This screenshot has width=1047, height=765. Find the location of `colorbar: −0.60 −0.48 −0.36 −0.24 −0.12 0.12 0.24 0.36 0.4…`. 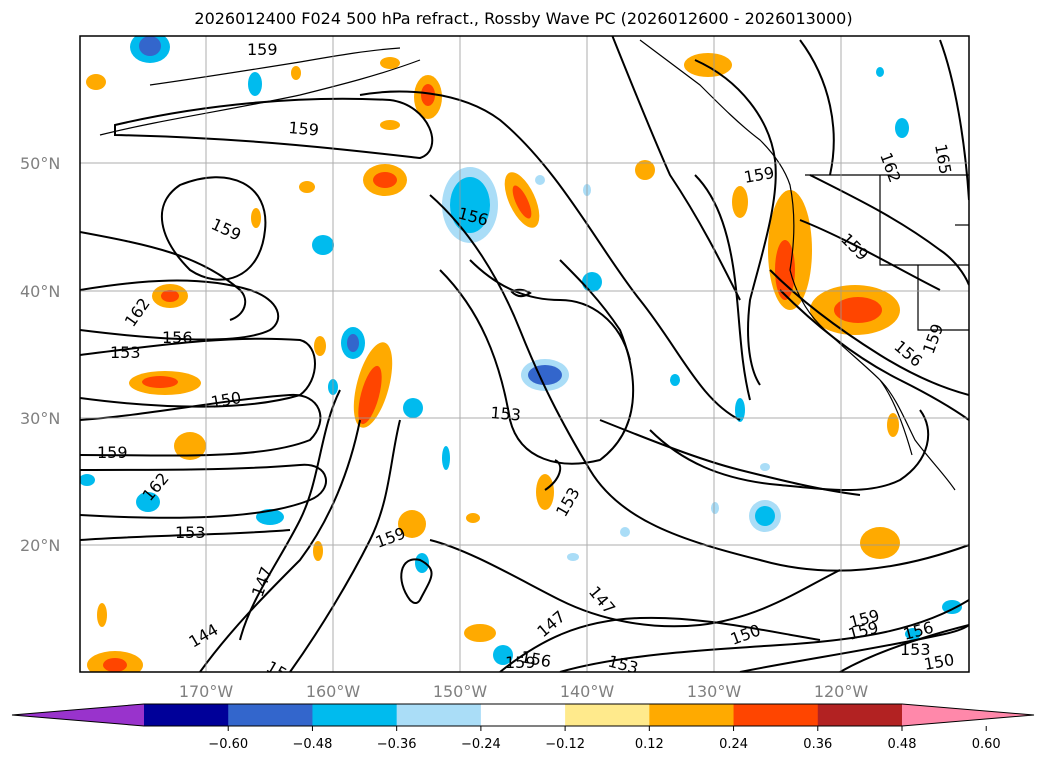

colorbar: −0.60 −0.48 −0.36 −0.24 −0.12 0.12 0.24 0.36 0.4… is located at coordinates (523, 727).